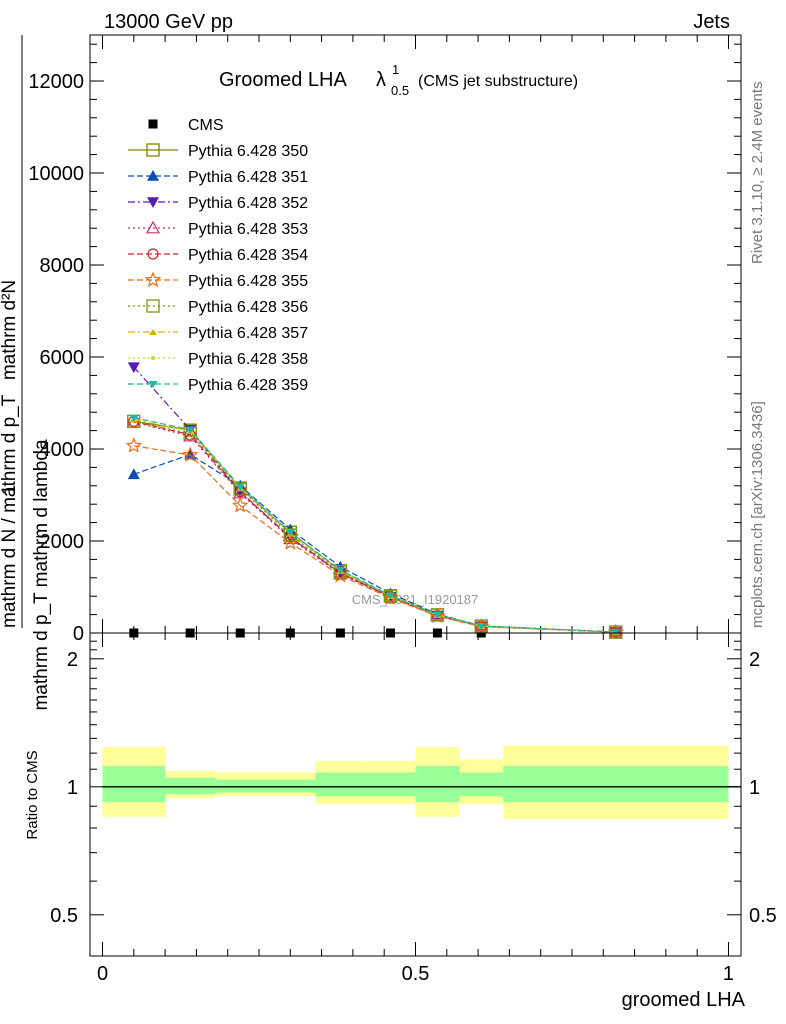 The height and width of the screenshot is (1024, 786). What do you see at coordinates (218, 151) in the screenshot?
I see `legend-item: Pythia 6.428 350` at bounding box center [218, 151].